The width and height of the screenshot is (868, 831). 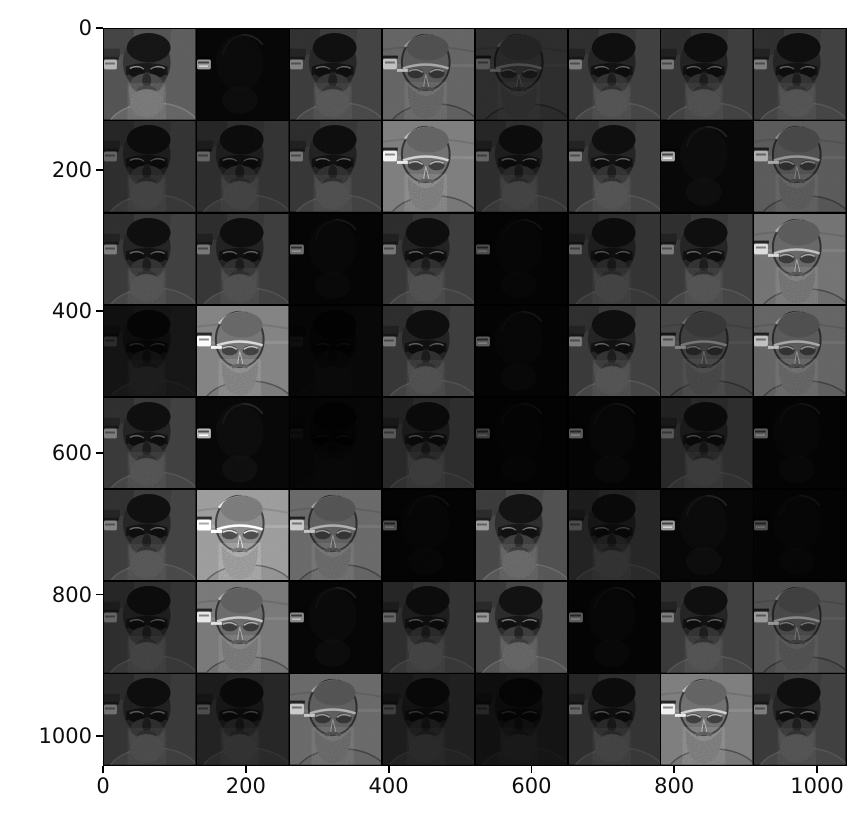 What do you see at coordinates (71, 169) in the screenshot?
I see `y-tick-label: 200` at bounding box center [71, 169].